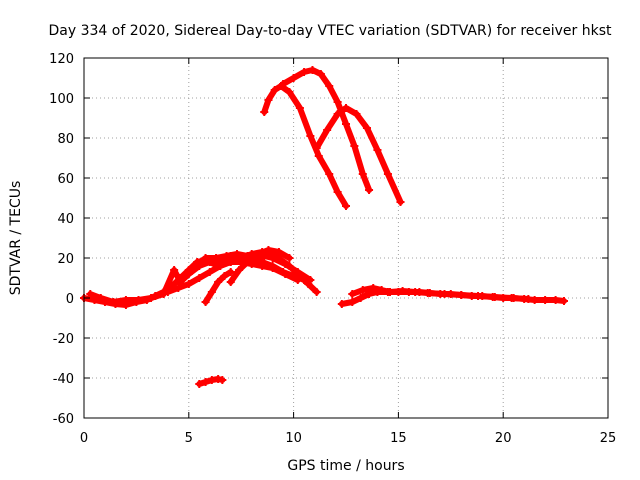 The width and height of the screenshot is (640, 480). I want to click on y-tick-label: -60, so click(63, 419).